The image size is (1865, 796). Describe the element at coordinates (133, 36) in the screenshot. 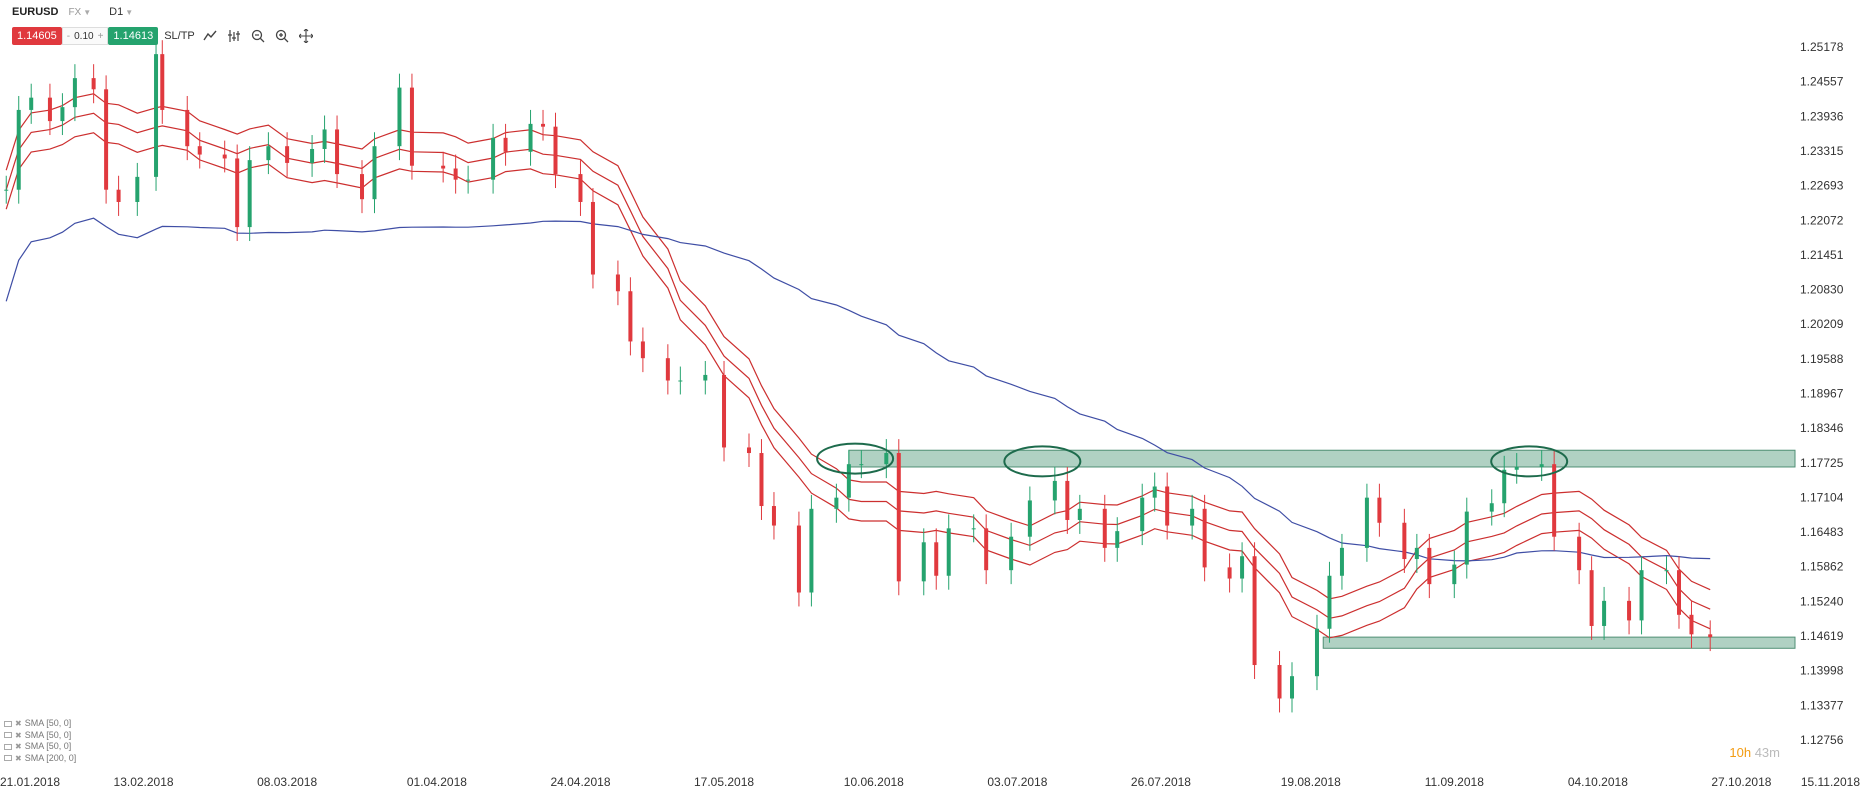

I see `buy-price-button: 1.14613` at that location.